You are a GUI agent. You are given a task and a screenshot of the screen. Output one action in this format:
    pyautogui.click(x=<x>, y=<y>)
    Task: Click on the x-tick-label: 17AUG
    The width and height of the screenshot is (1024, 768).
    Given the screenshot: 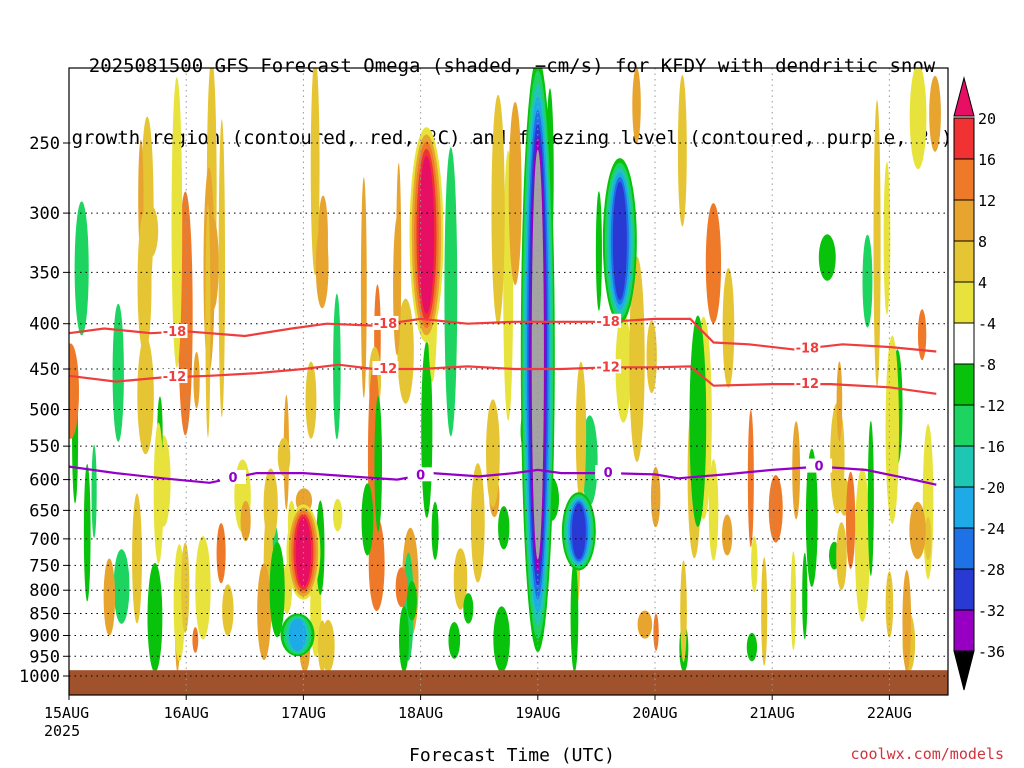 What is the action you would take?
    pyautogui.click(x=303, y=713)
    